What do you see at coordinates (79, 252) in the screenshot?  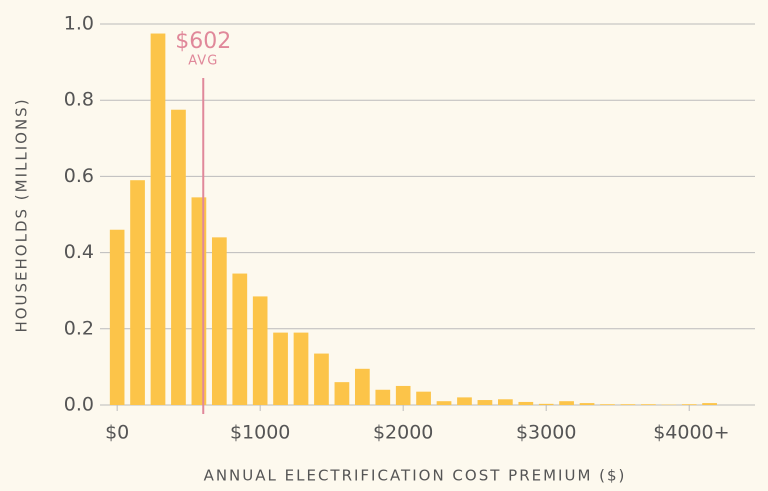 I see `y-tick-label: 0.4` at bounding box center [79, 252].